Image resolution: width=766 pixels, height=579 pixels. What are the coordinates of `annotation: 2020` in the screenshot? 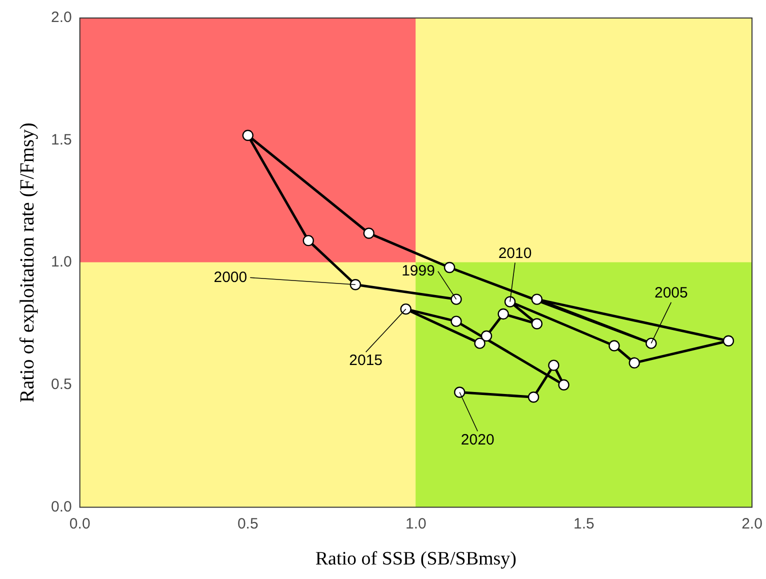 It's located at (477, 439).